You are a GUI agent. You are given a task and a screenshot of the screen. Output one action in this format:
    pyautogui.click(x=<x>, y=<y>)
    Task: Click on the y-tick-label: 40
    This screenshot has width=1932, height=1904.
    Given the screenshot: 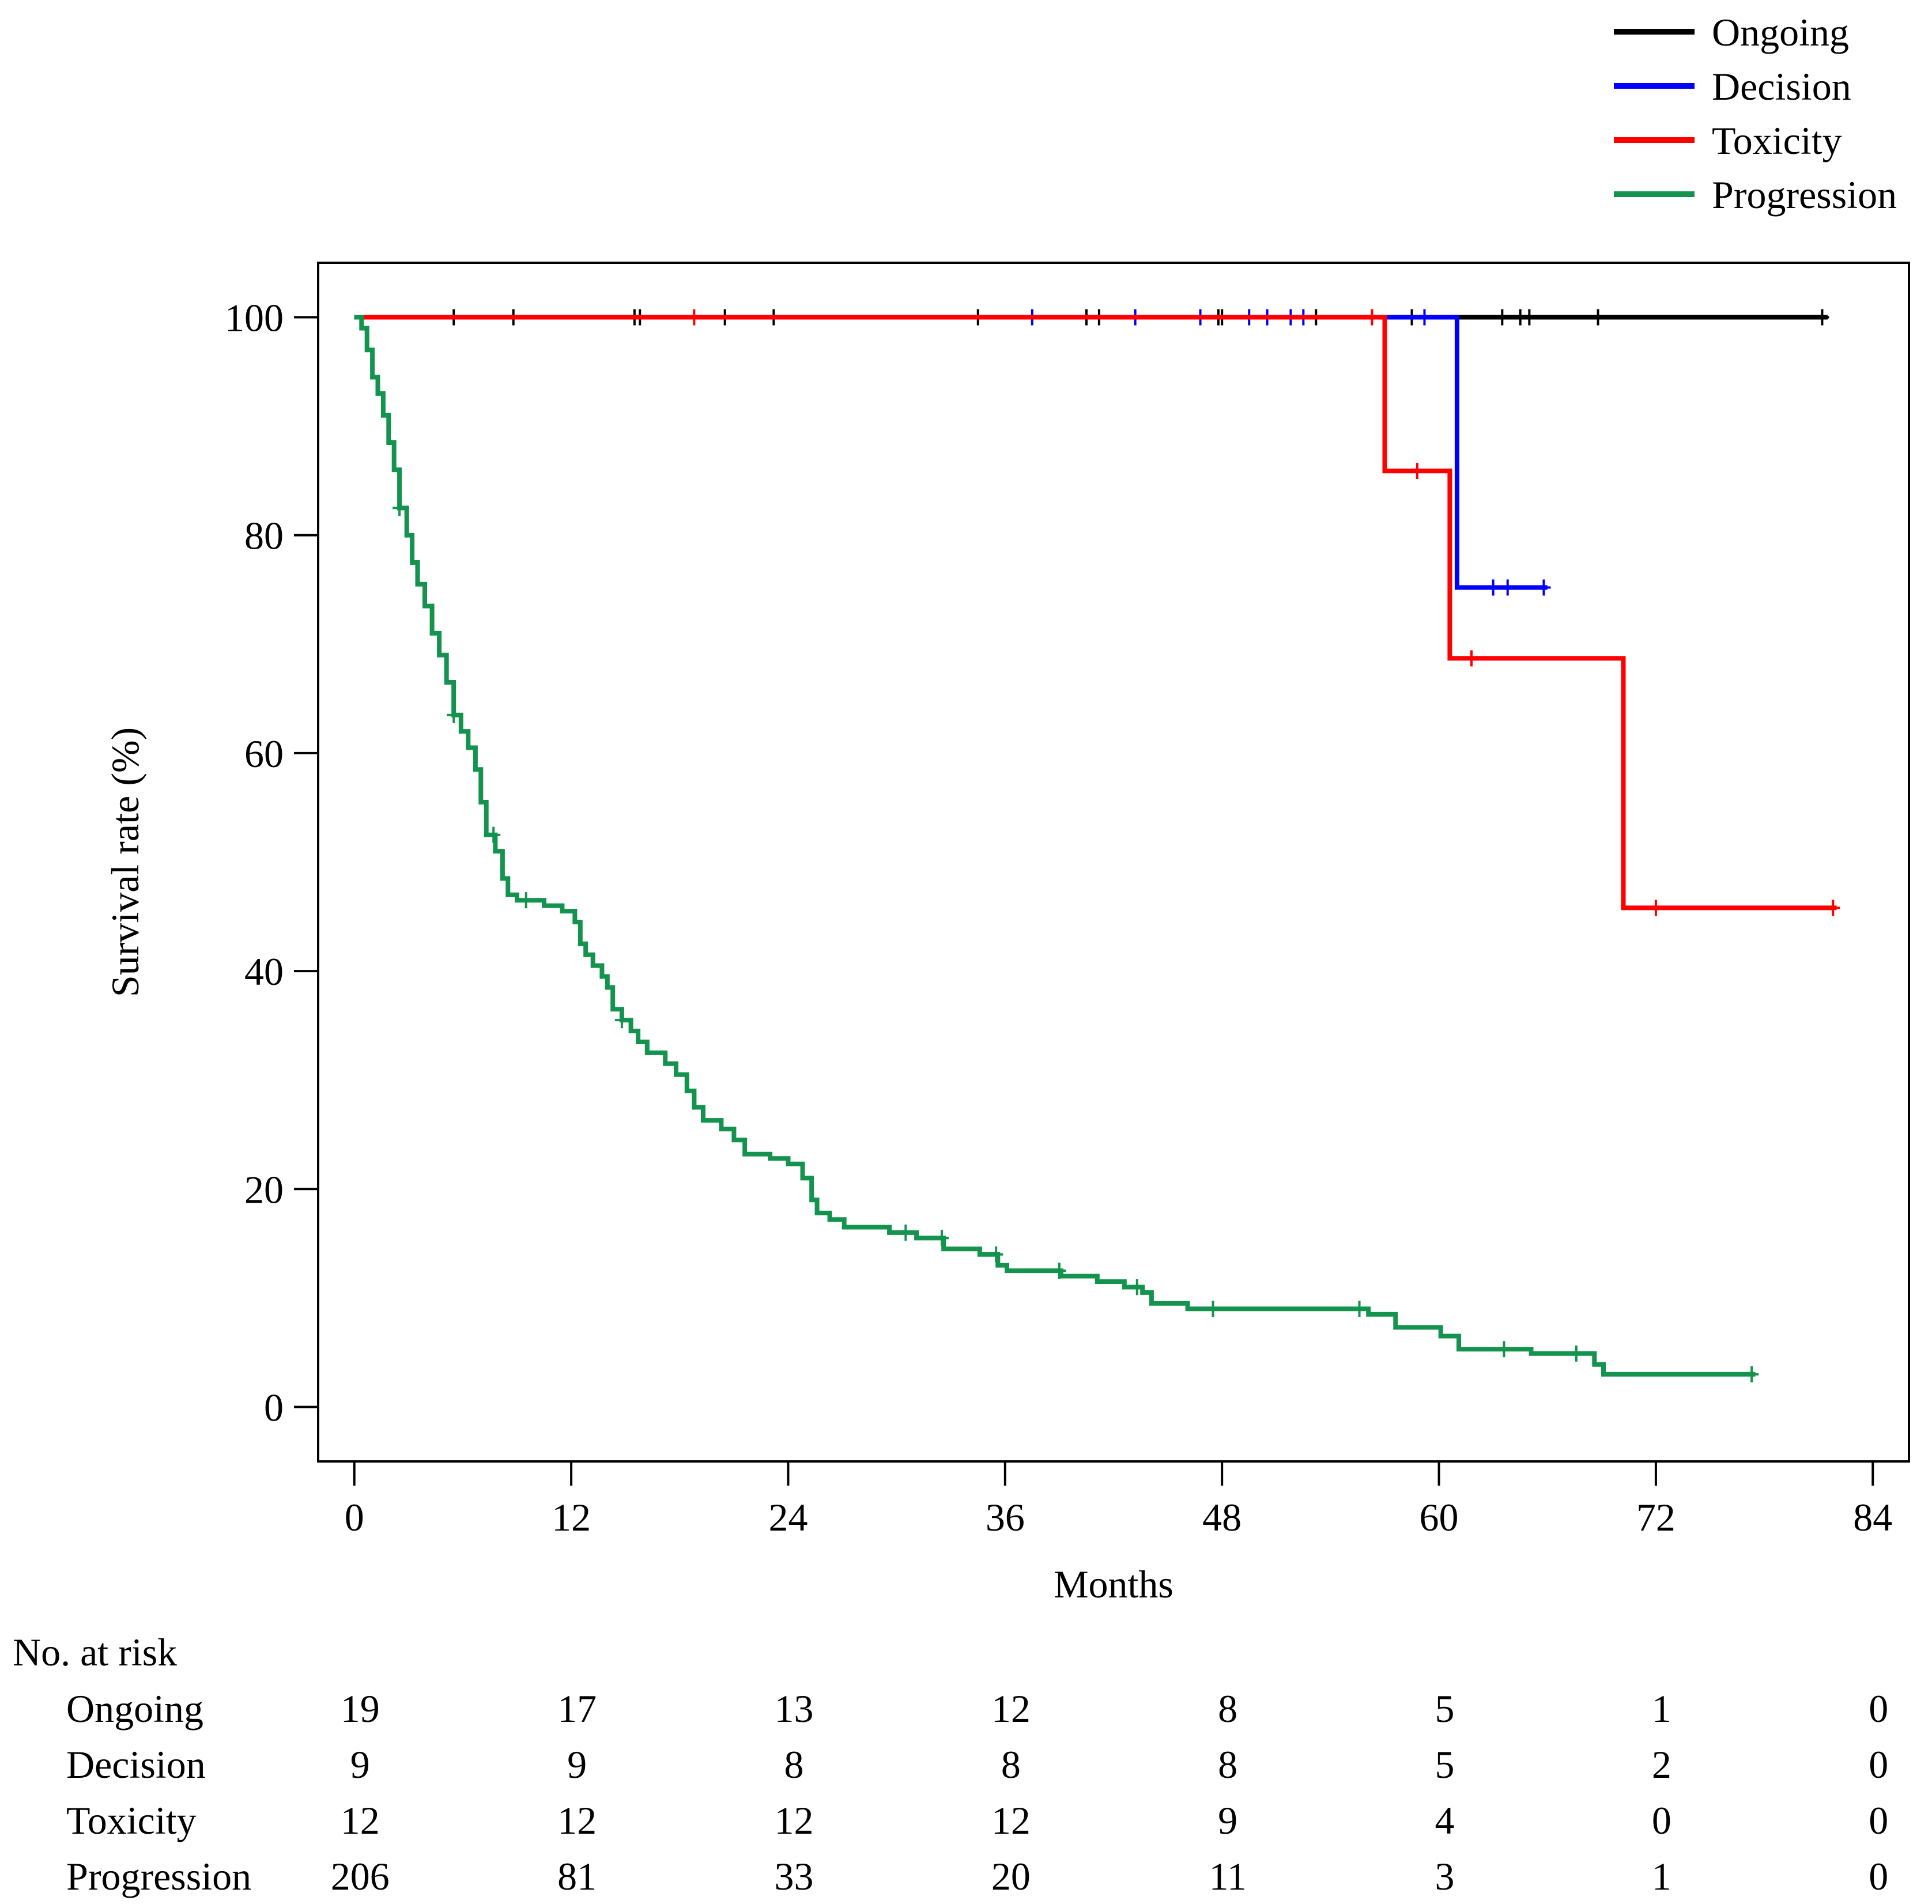 What is the action you would take?
    pyautogui.click(x=264, y=972)
    